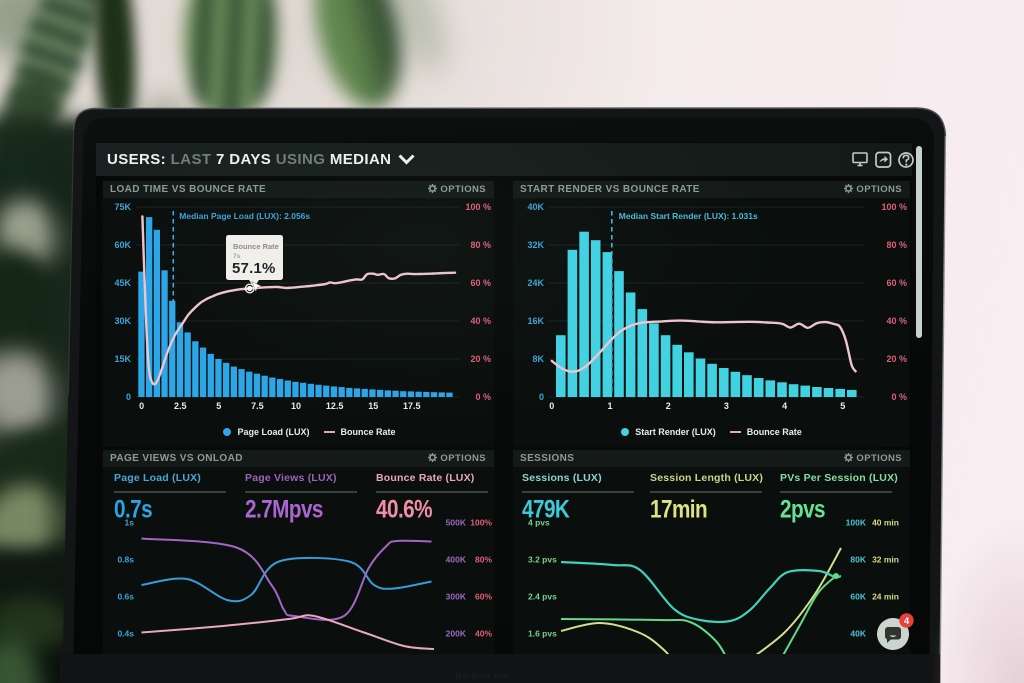 This screenshot has width=1024, height=683. I want to click on svg-text: 2.5, so click(180, 406).